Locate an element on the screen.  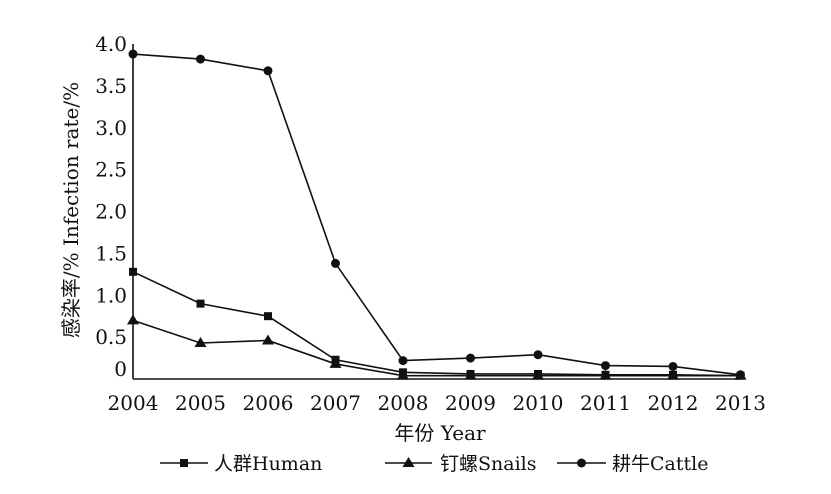
x-tick-label: 2013 is located at coordinates (740, 403).